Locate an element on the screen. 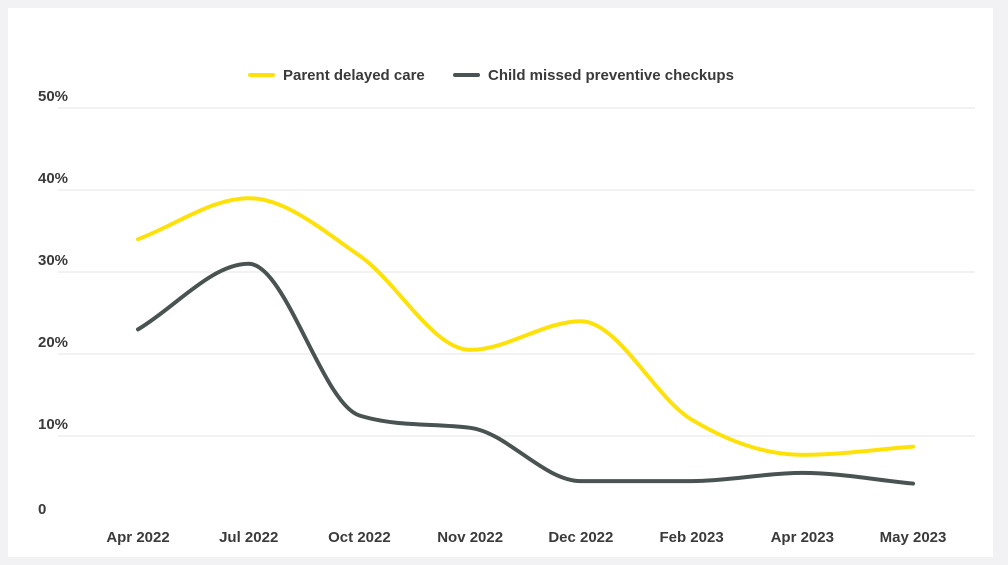 Image resolution: width=1008 pixels, height=565 pixels. y-tick-label: 50% is located at coordinates (53, 96).